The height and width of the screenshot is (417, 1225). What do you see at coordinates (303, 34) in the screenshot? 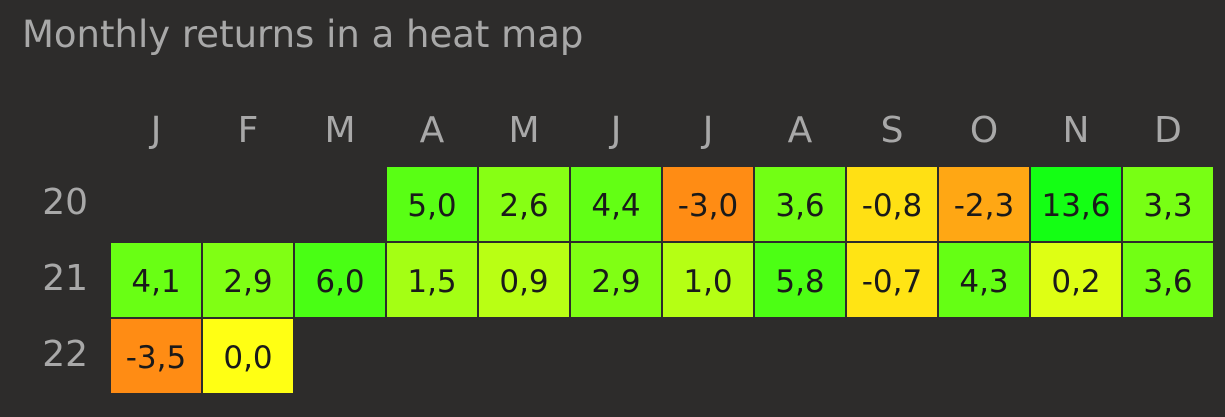
I see `chart-title: Monthly returns in a heat map` at bounding box center [303, 34].